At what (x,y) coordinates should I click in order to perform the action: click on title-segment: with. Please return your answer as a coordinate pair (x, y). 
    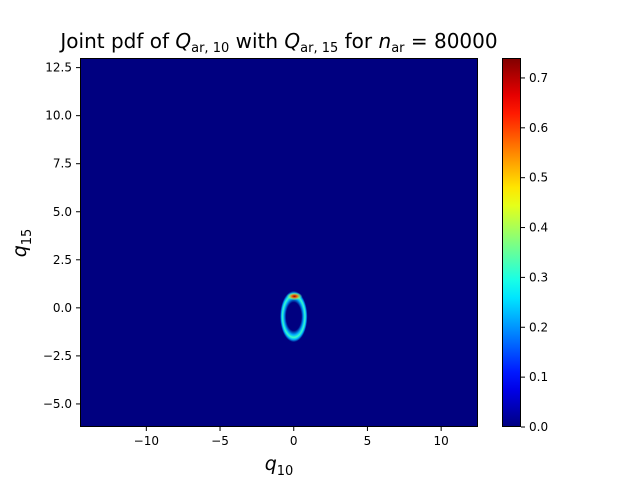
    Looking at the image, I should click on (256, 41).